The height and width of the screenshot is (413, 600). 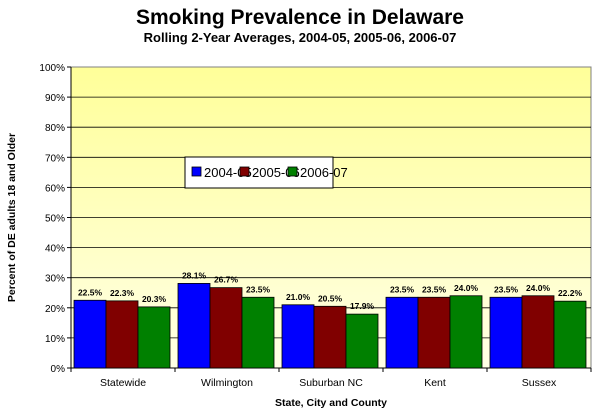 I want to click on data-label: 26.7%, so click(x=226, y=280).